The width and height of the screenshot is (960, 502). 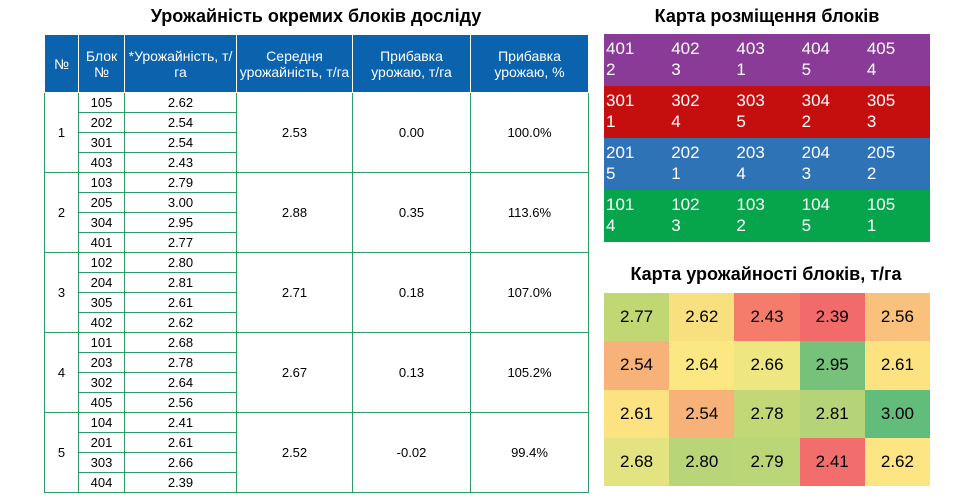 I want to click on heatmap-row: 2.54 2.64 2.66 2.95 2.61, so click(x=767, y=365).